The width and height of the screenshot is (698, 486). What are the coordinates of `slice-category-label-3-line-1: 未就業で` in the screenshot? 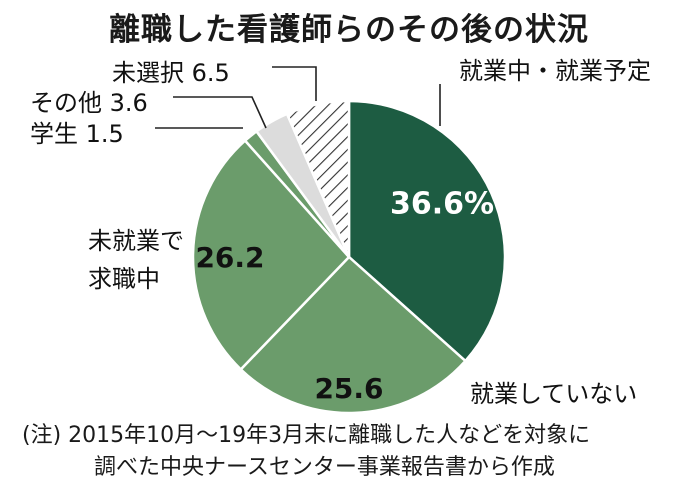 It's located at (136, 241).